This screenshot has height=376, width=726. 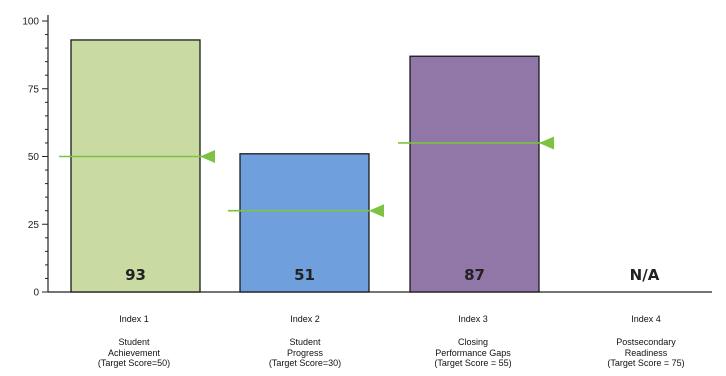 I want to click on category-label-line: (Target Score = 55), so click(x=472, y=363).